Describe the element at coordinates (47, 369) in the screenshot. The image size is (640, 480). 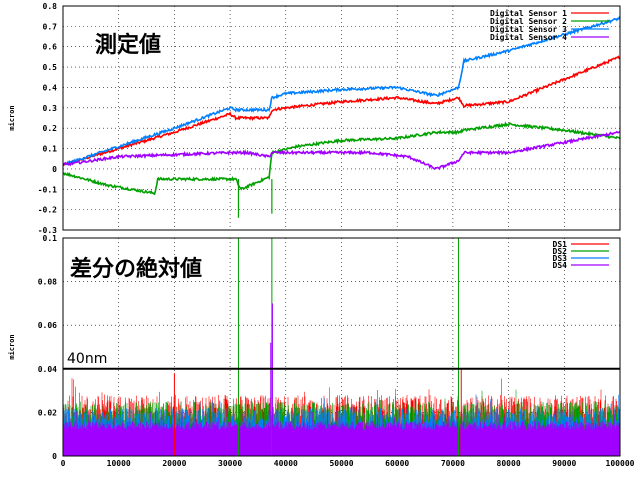
I see `y-tick-label: 0.04` at that location.